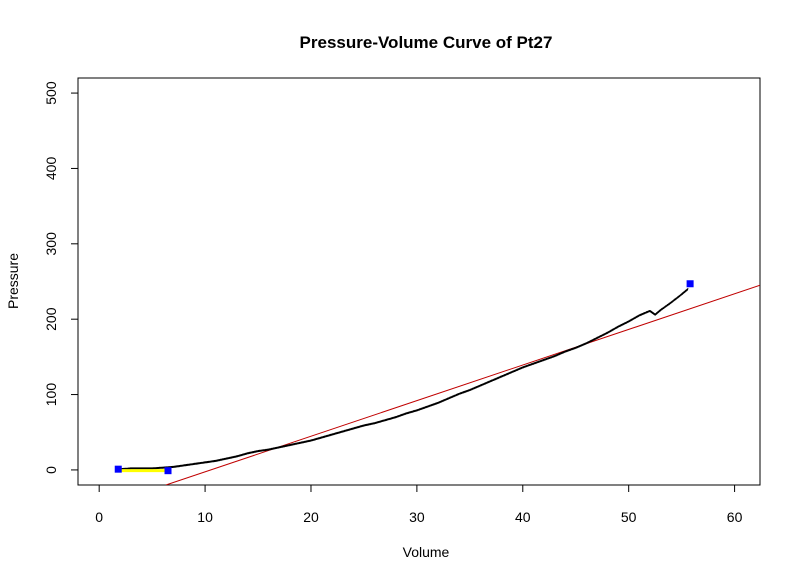 This screenshot has height=583, width=800. Describe the element at coordinates (51, 470) in the screenshot. I see `y-tick-label: 0` at that location.